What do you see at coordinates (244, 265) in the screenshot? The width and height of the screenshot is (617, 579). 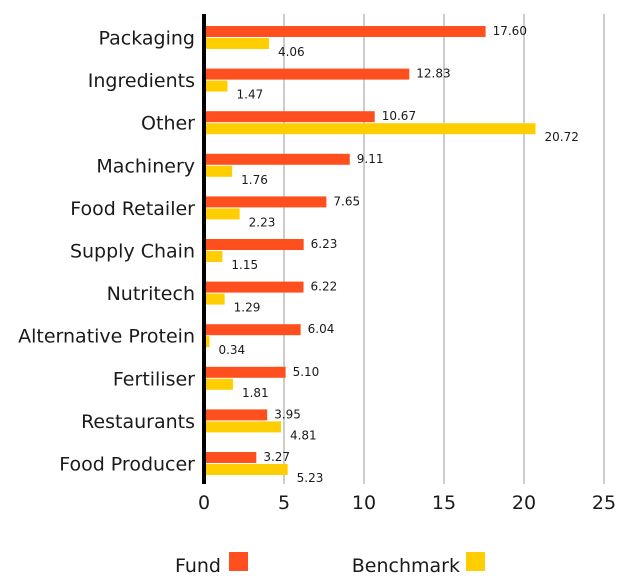 I see `data-label-benchmark-supply-chain: 1.15` at bounding box center [244, 265].